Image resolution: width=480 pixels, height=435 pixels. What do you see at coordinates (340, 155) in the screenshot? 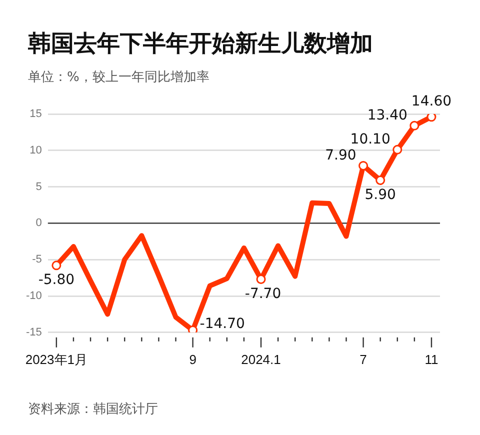
I see `data-label: 7.90` at bounding box center [340, 155].